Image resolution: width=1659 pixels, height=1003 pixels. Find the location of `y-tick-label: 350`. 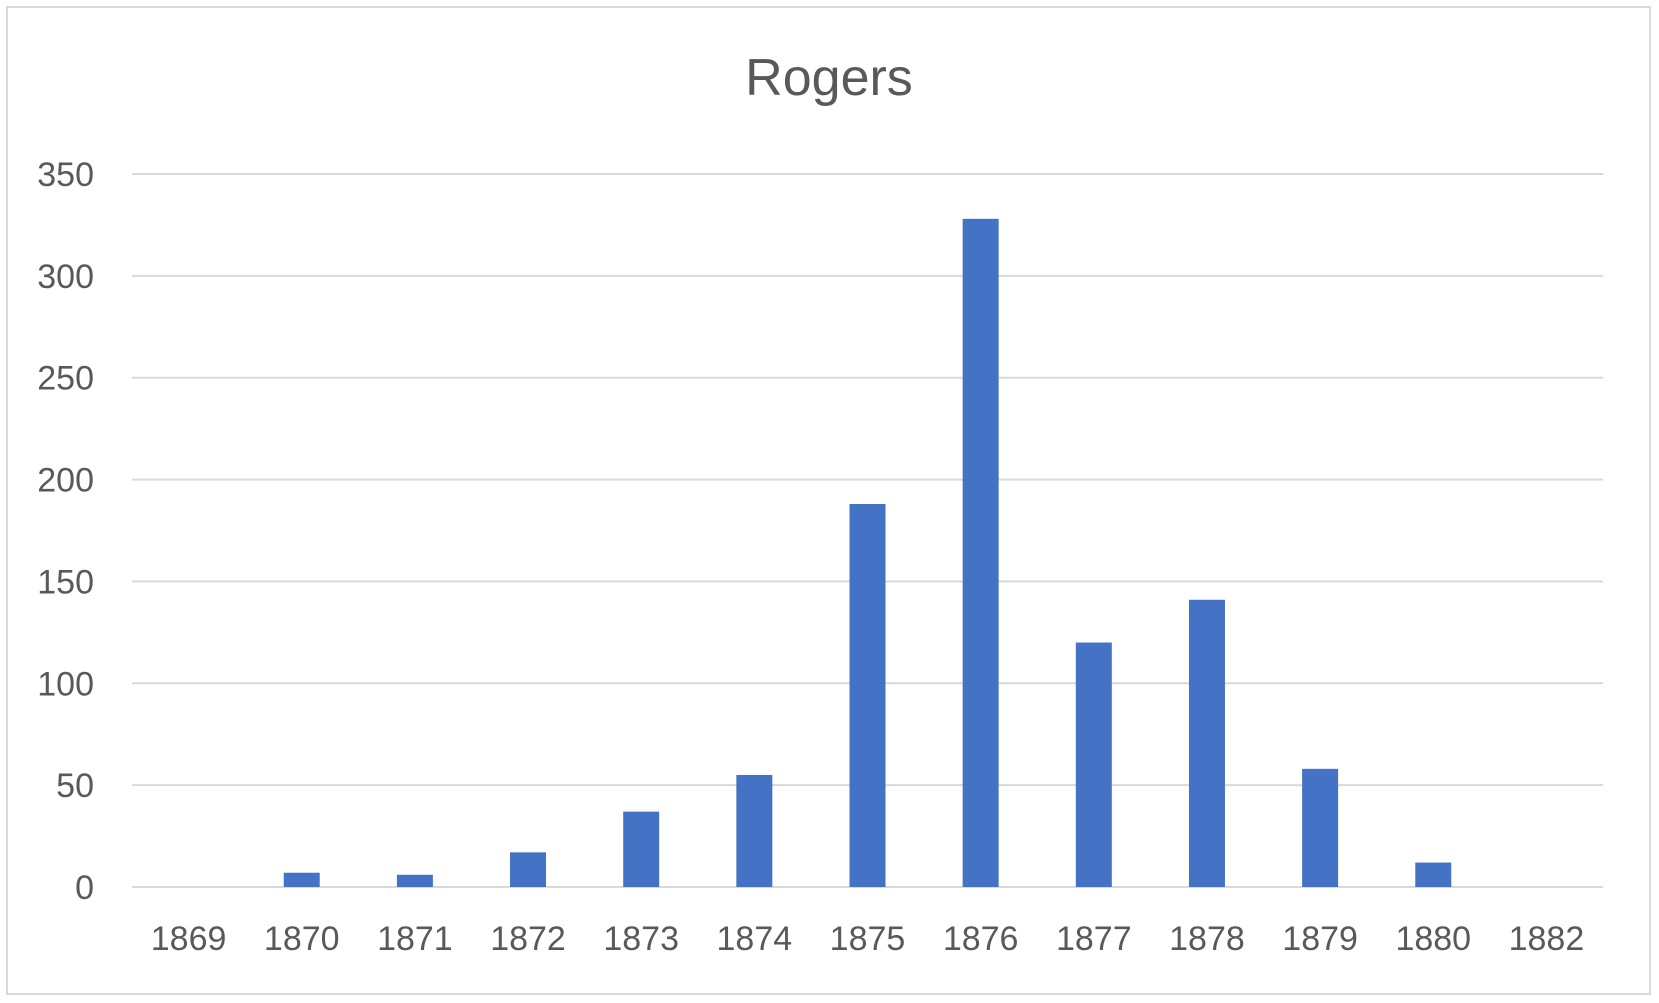

y-tick-label: 350 is located at coordinates (65, 175).